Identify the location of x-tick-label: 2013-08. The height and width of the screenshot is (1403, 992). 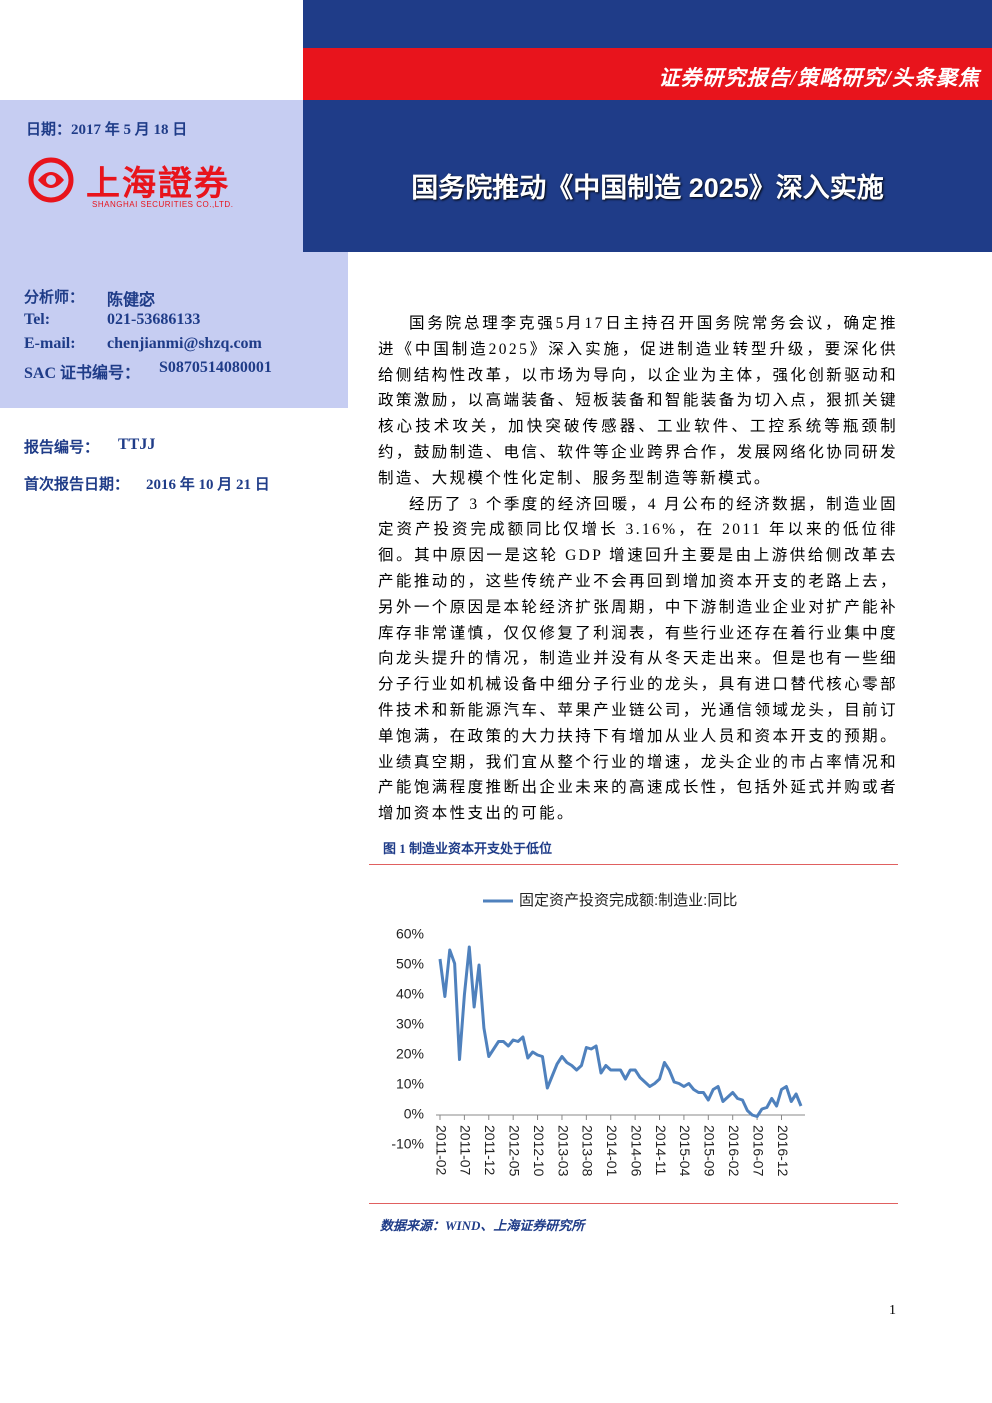
(588, 1151).